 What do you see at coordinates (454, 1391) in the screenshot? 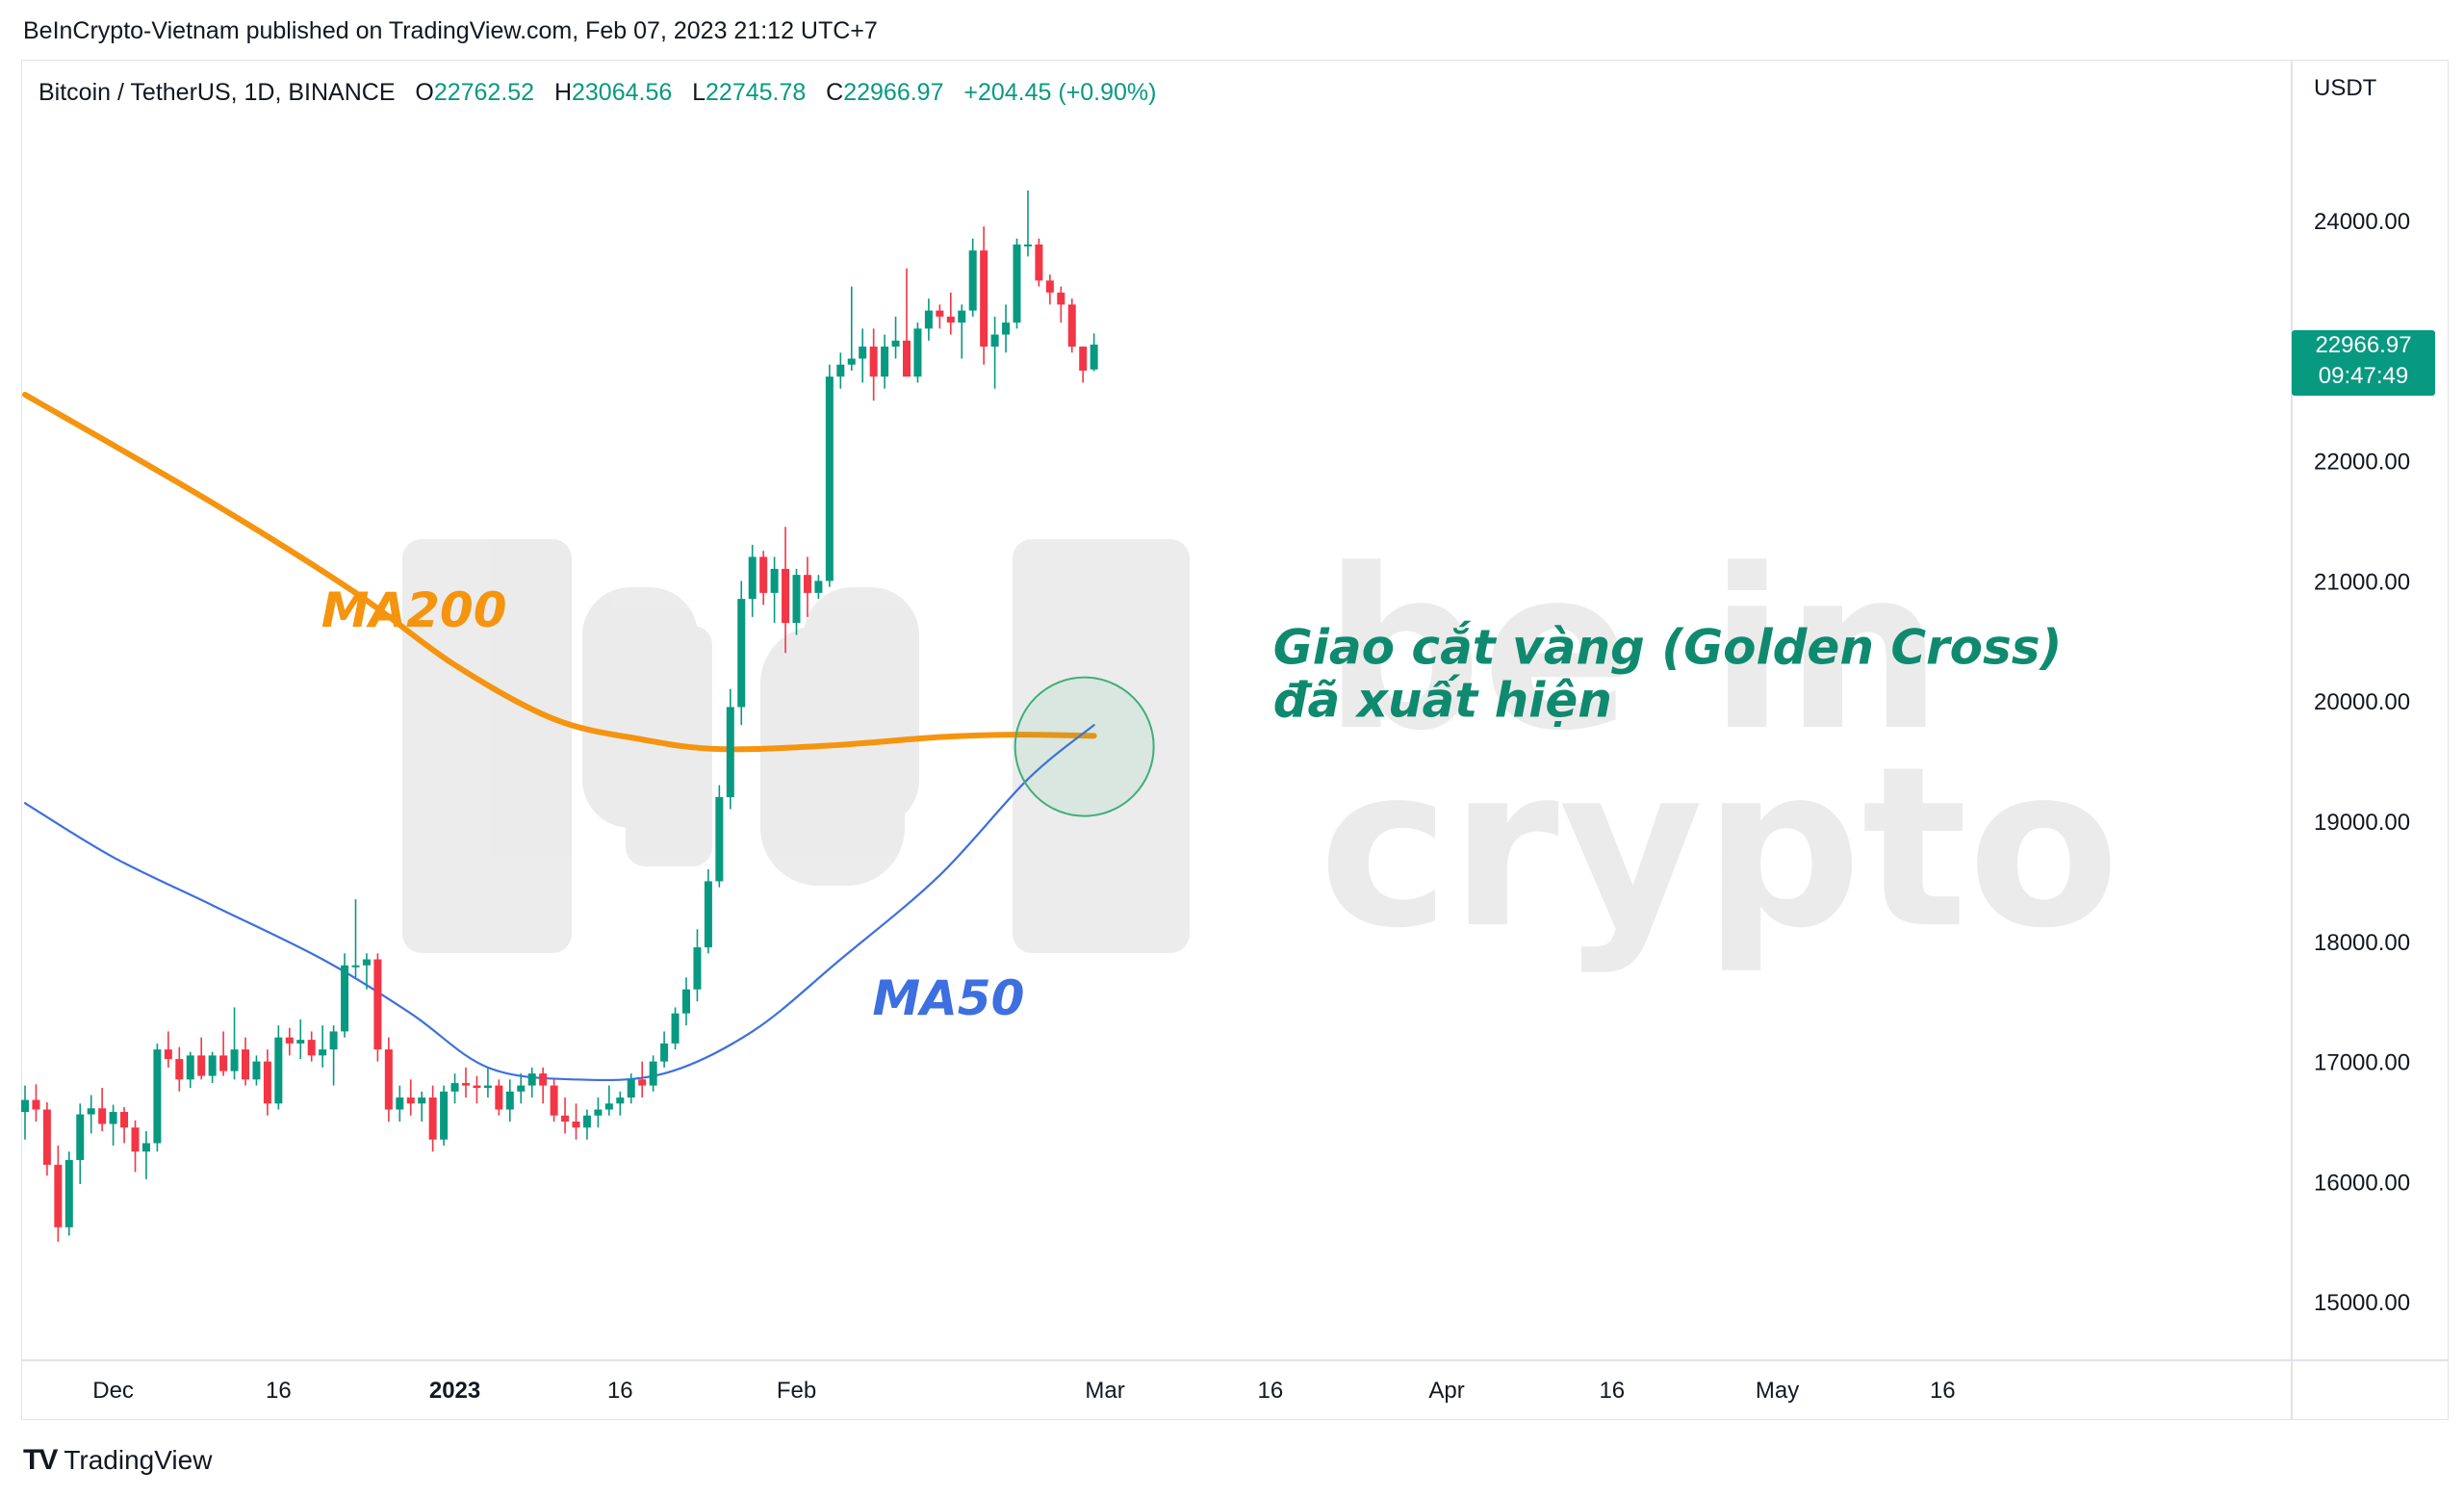
I see `time-tick-label: 2023` at bounding box center [454, 1391].